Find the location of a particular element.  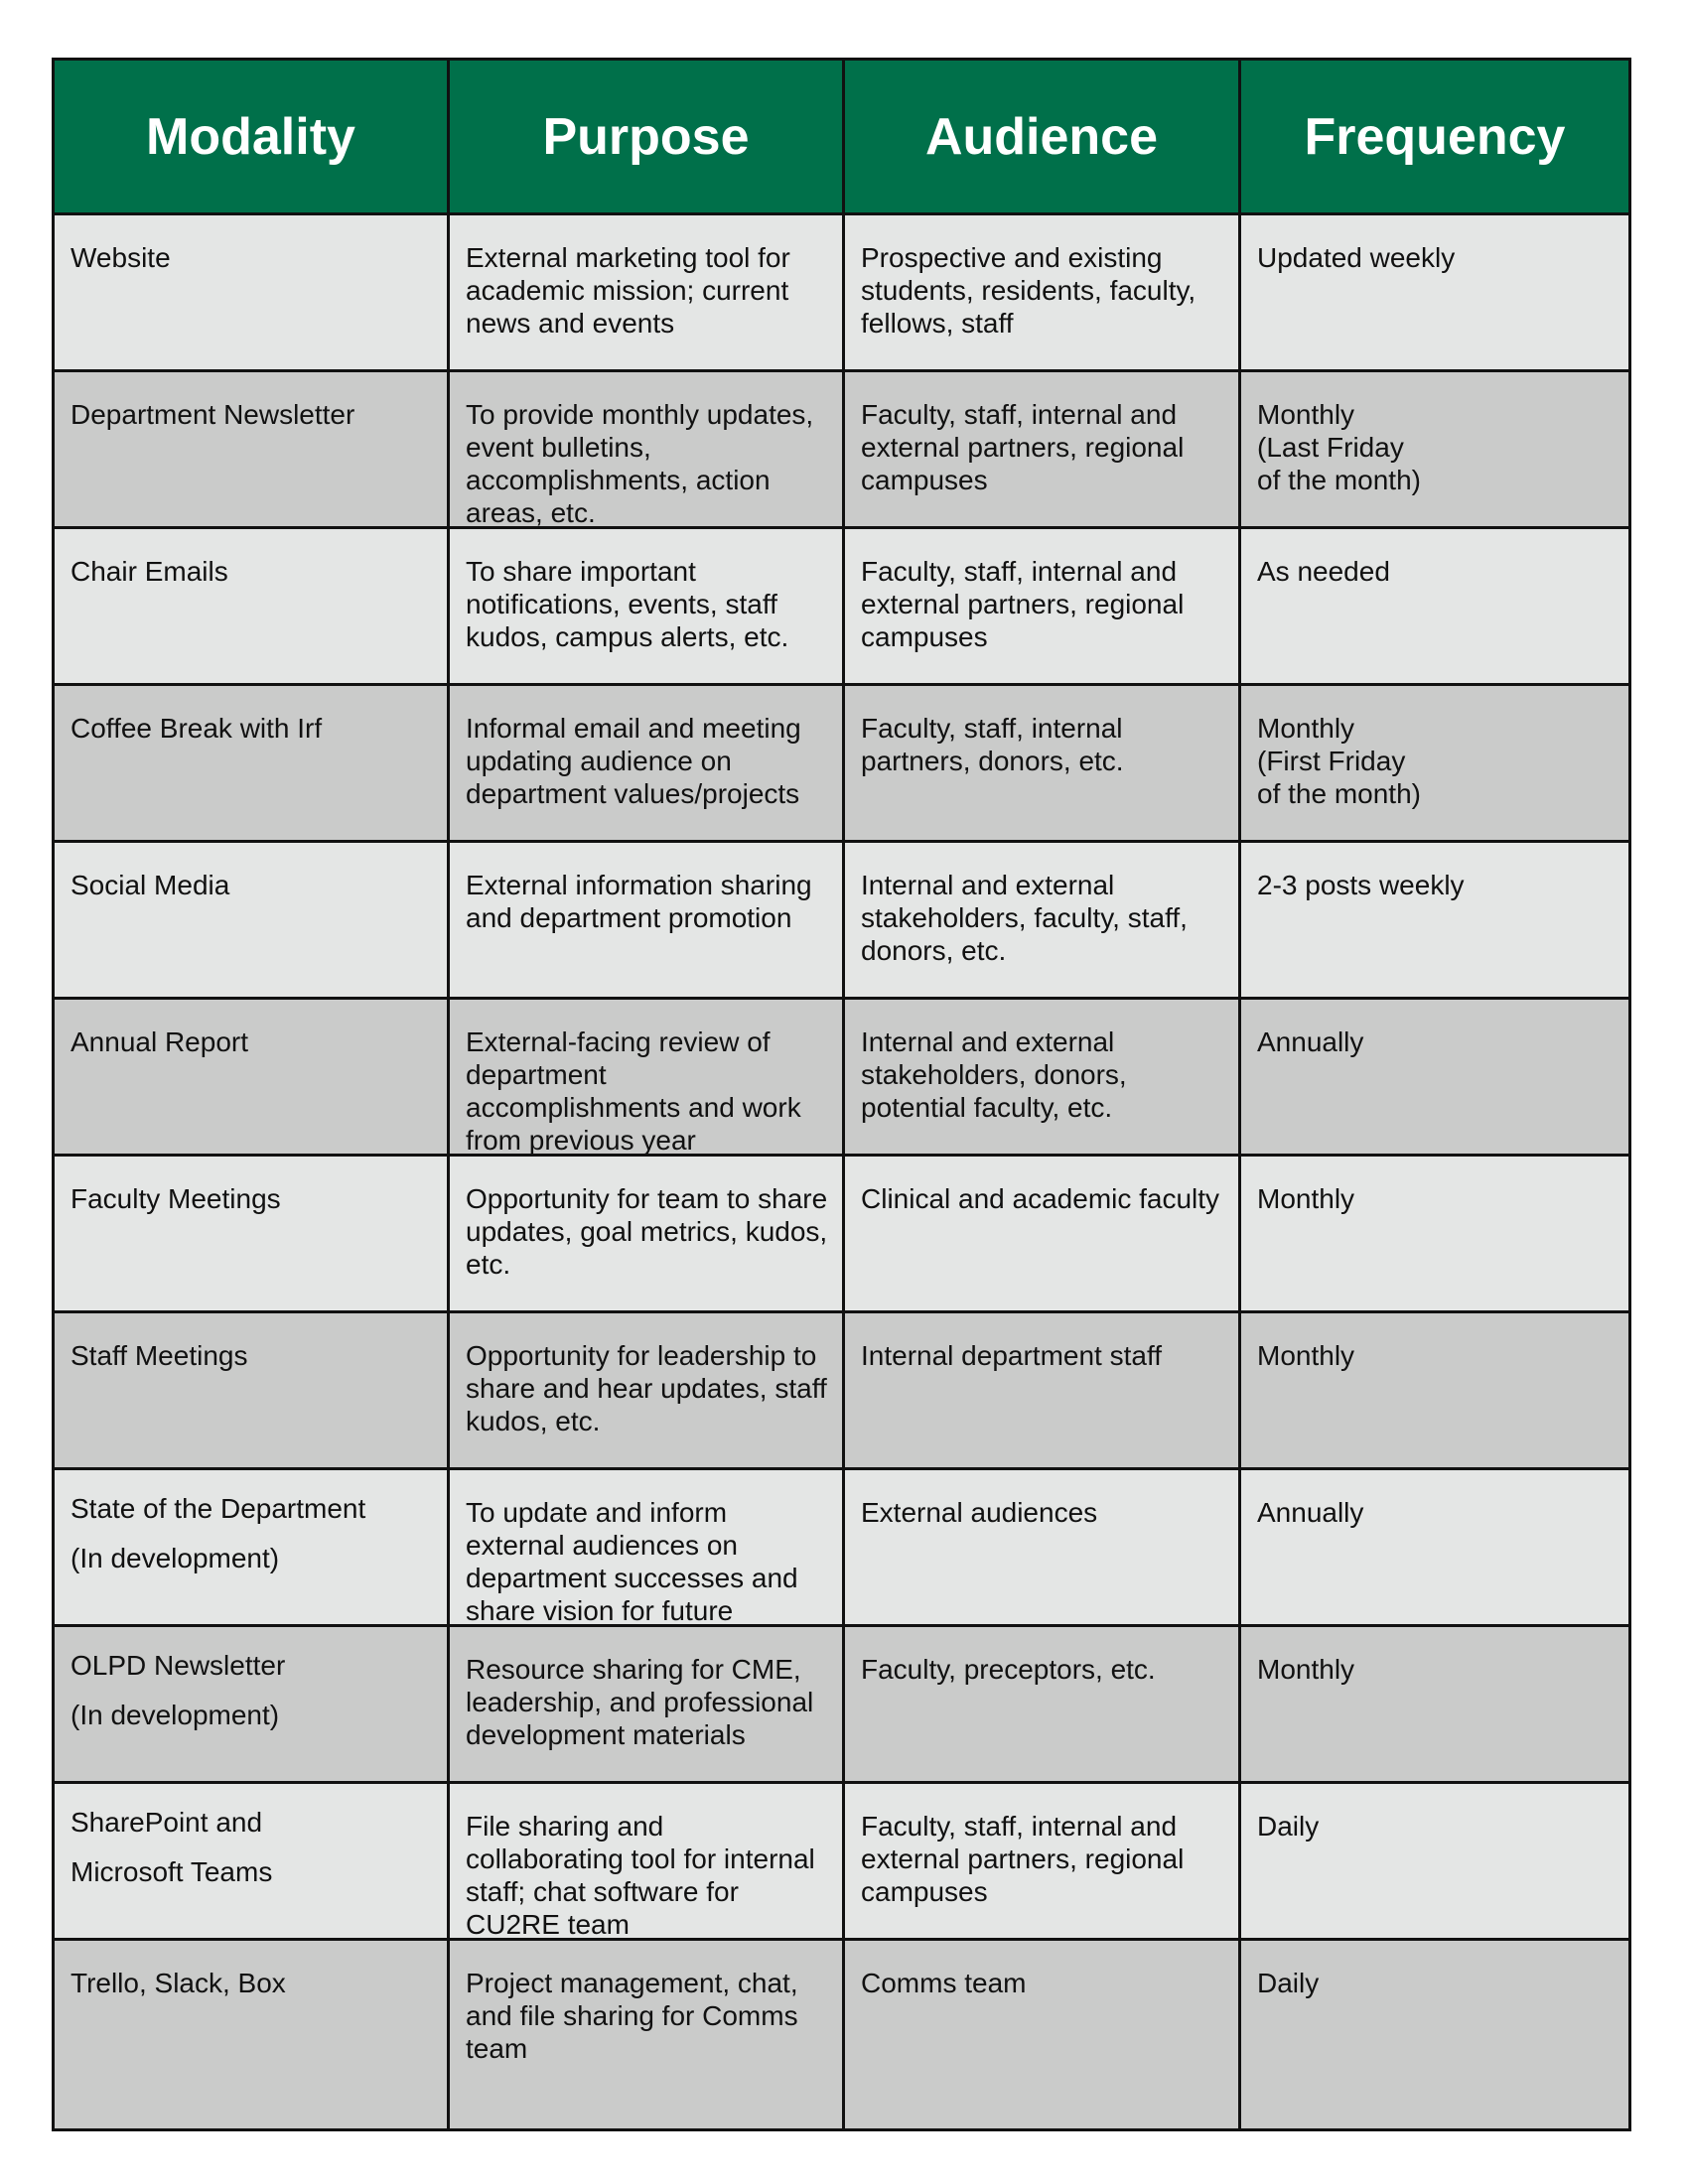

cell-audience: Clinical and academic faculty is located at coordinates (1043, 1235).